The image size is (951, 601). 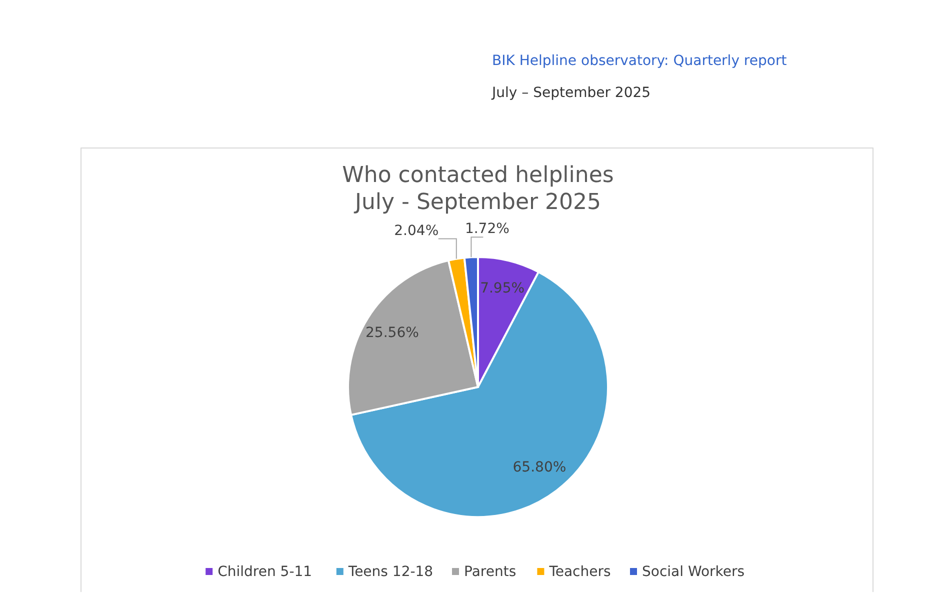 What do you see at coordinates (693, 572) in the screenshot?
I see `legend-label: Social Workers` at bounding box center [693, 572].